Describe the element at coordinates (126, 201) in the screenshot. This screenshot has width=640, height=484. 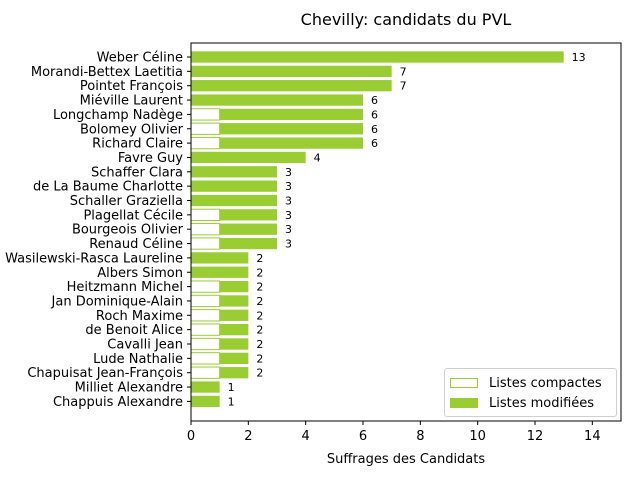
I see `y-tick-label: Schaller Graziella` at that location.